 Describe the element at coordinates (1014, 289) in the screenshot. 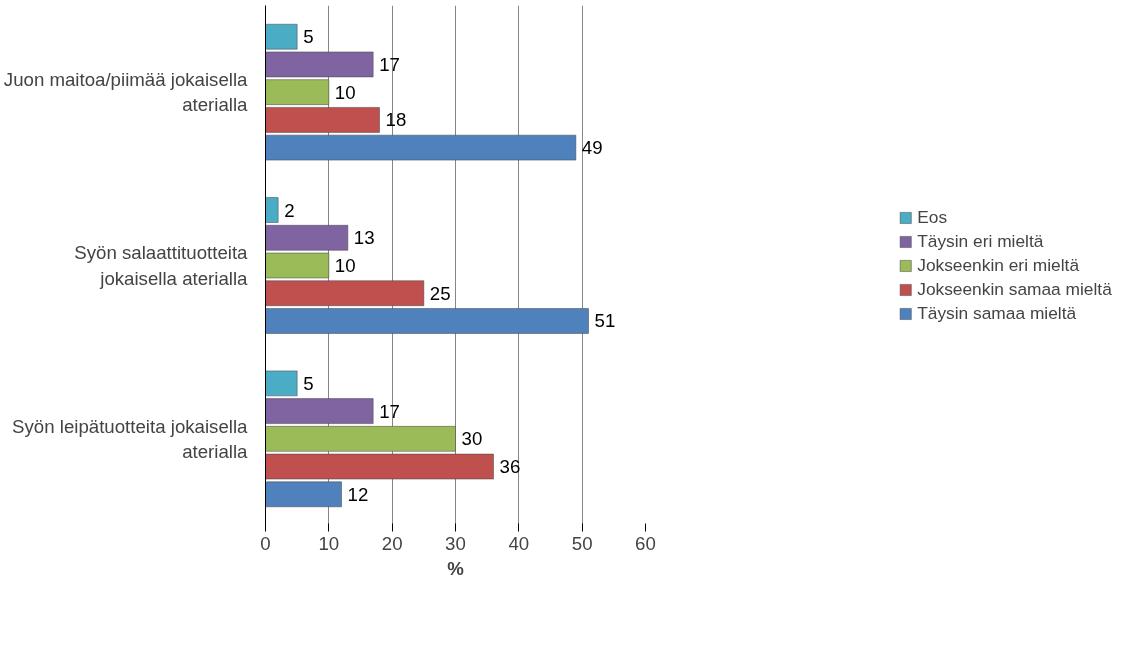

I see `legend-label: Jokseenkin samaa mieltä` at that location.